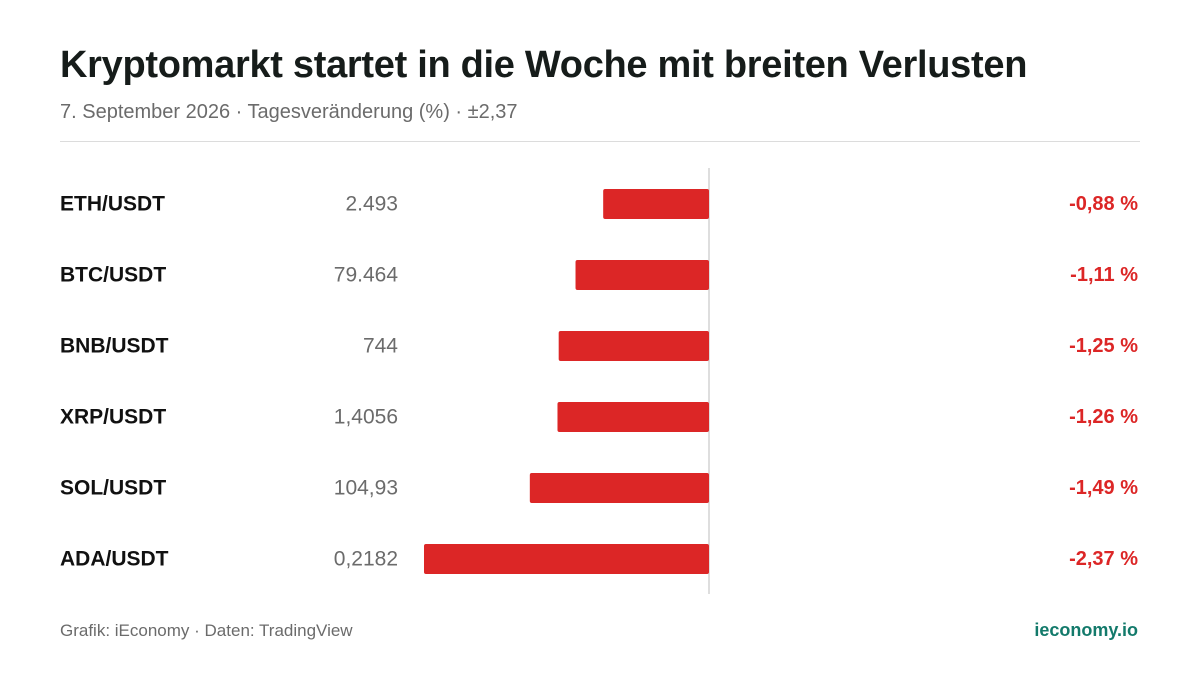 The width and height of the screenshot is (1200, 675). Describe the element at coordinates (114, 559) in the screenshot. I see `category-label: ADA/USDT` at that location.